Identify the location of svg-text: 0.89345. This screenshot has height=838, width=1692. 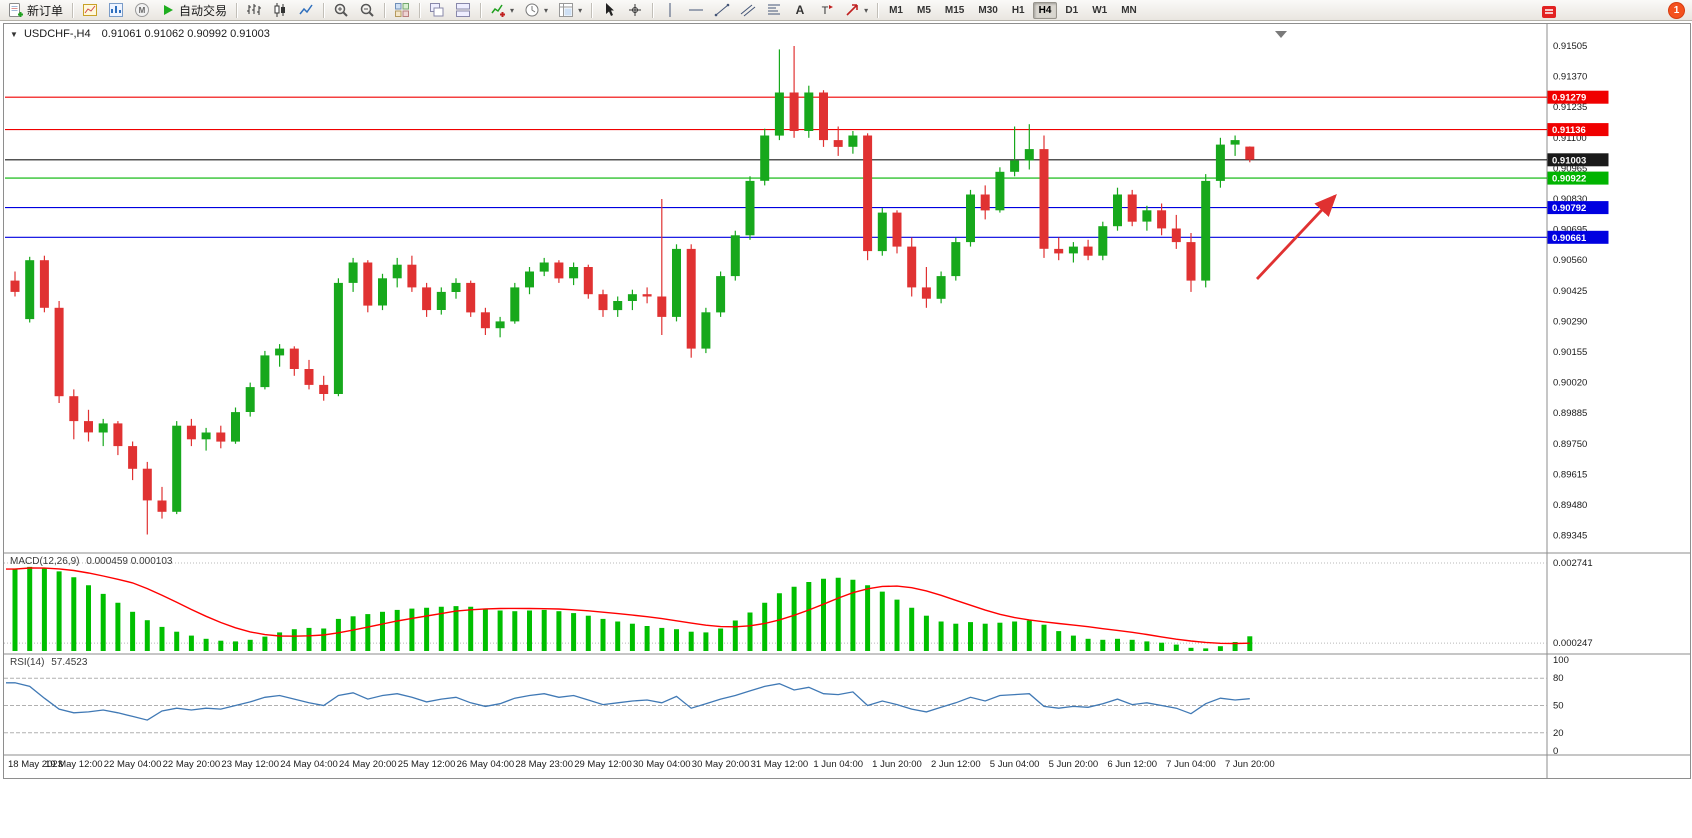
(1570, 536).